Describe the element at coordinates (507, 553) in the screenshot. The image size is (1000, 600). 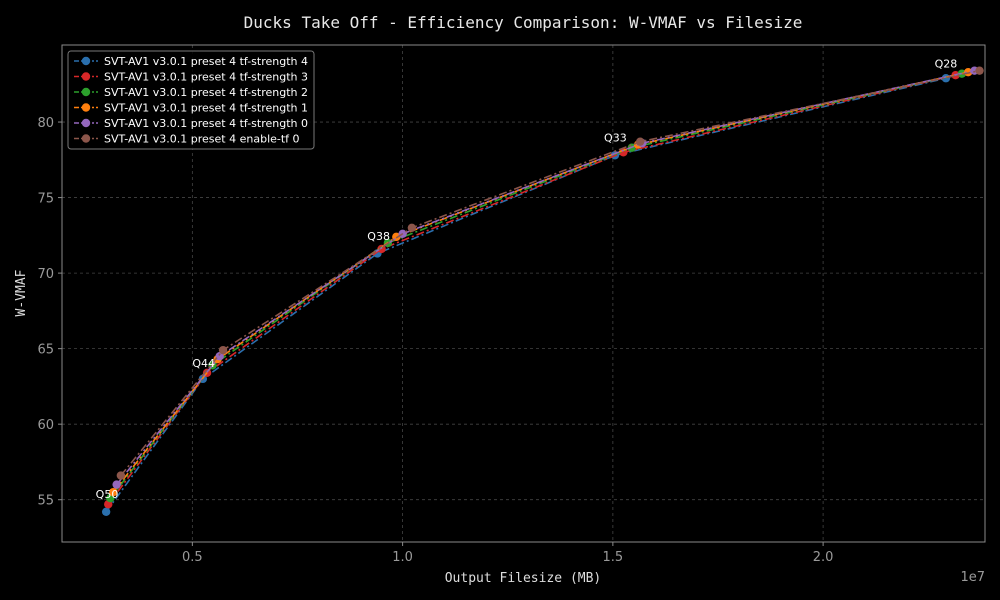
I see `x-axis-ticks: 0.5 1.0 1.5 2.0` at that location.